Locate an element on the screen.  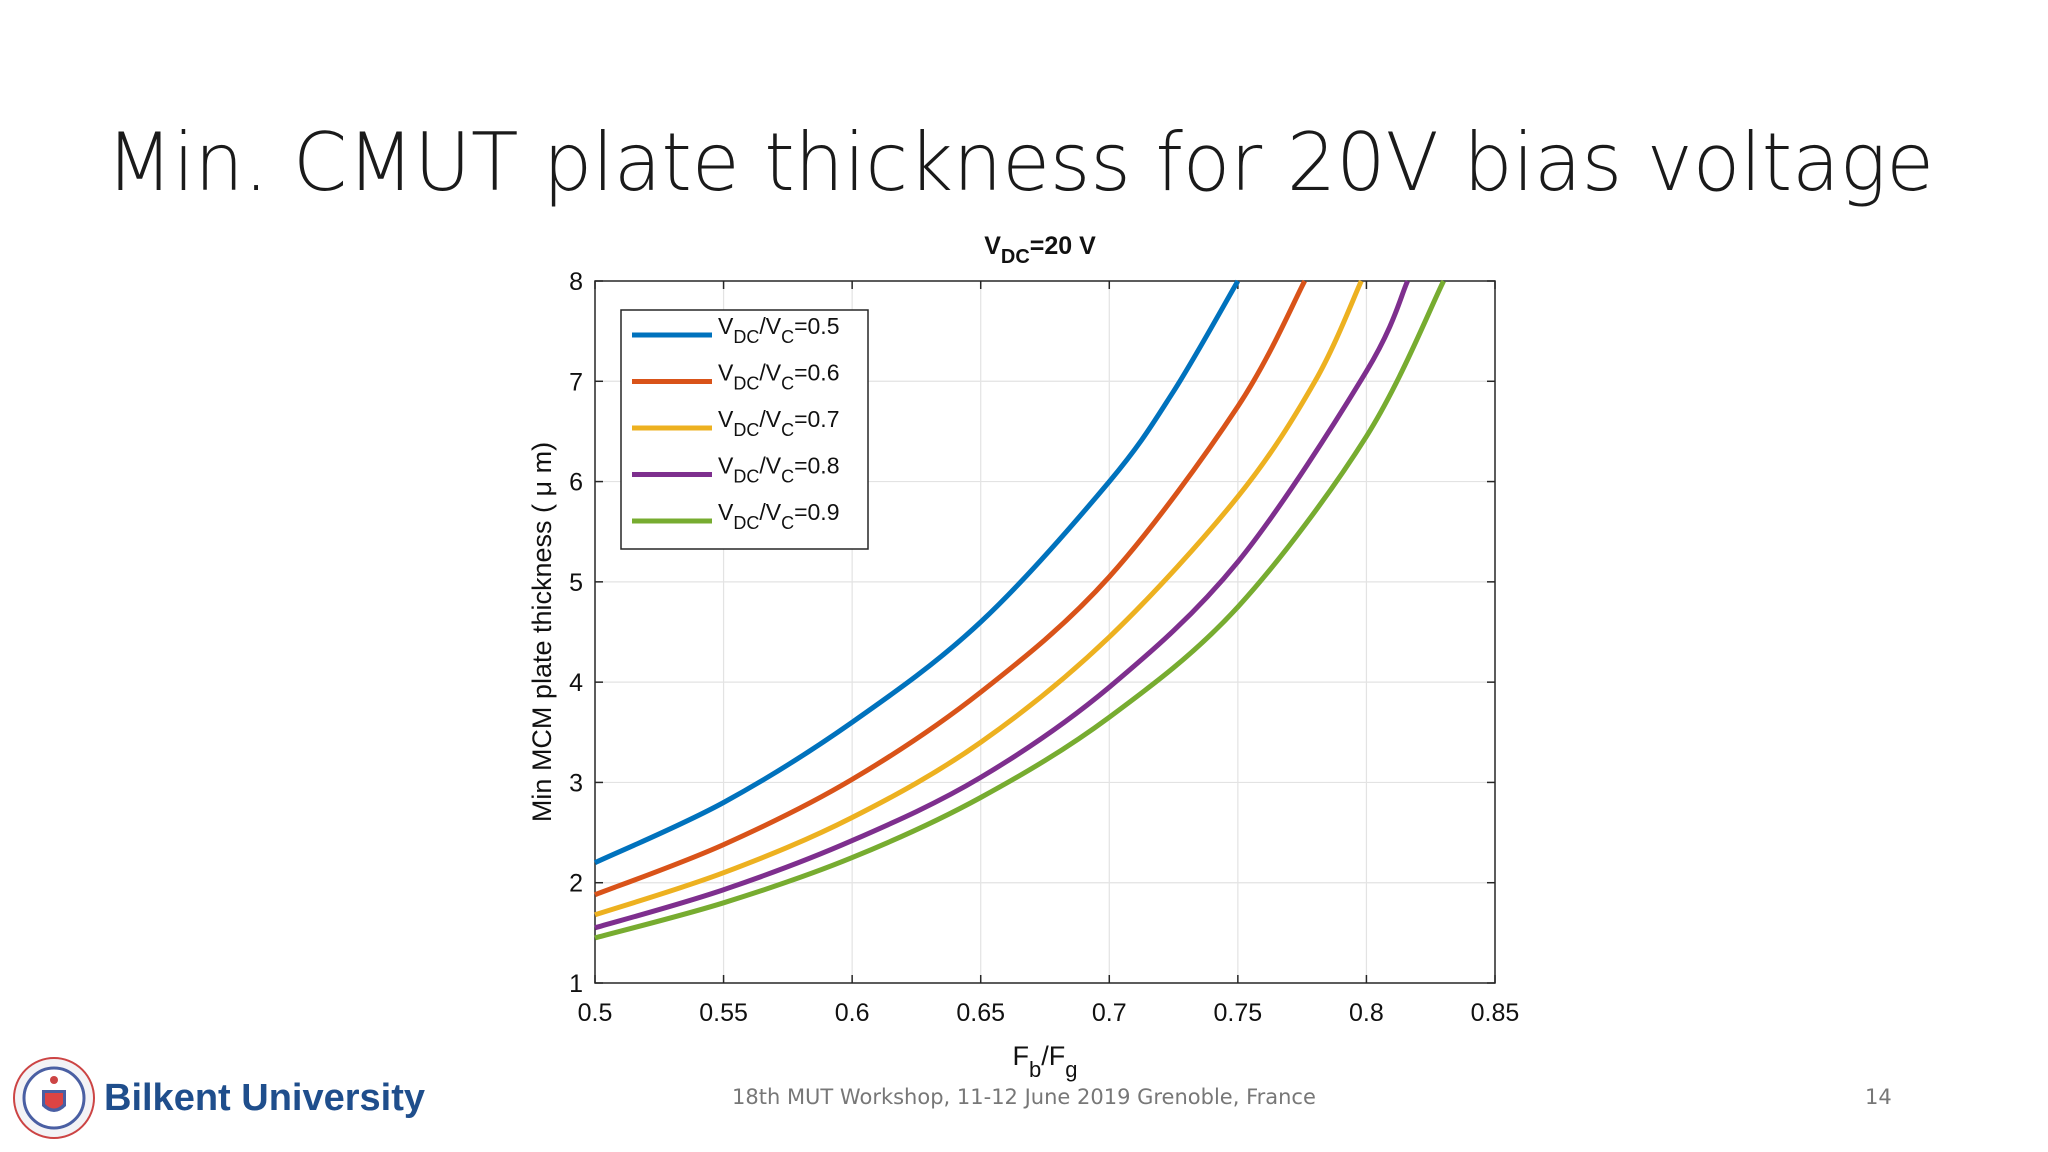
x-axis-label: Fb/Fg is located at coordinates (1045, 1061).